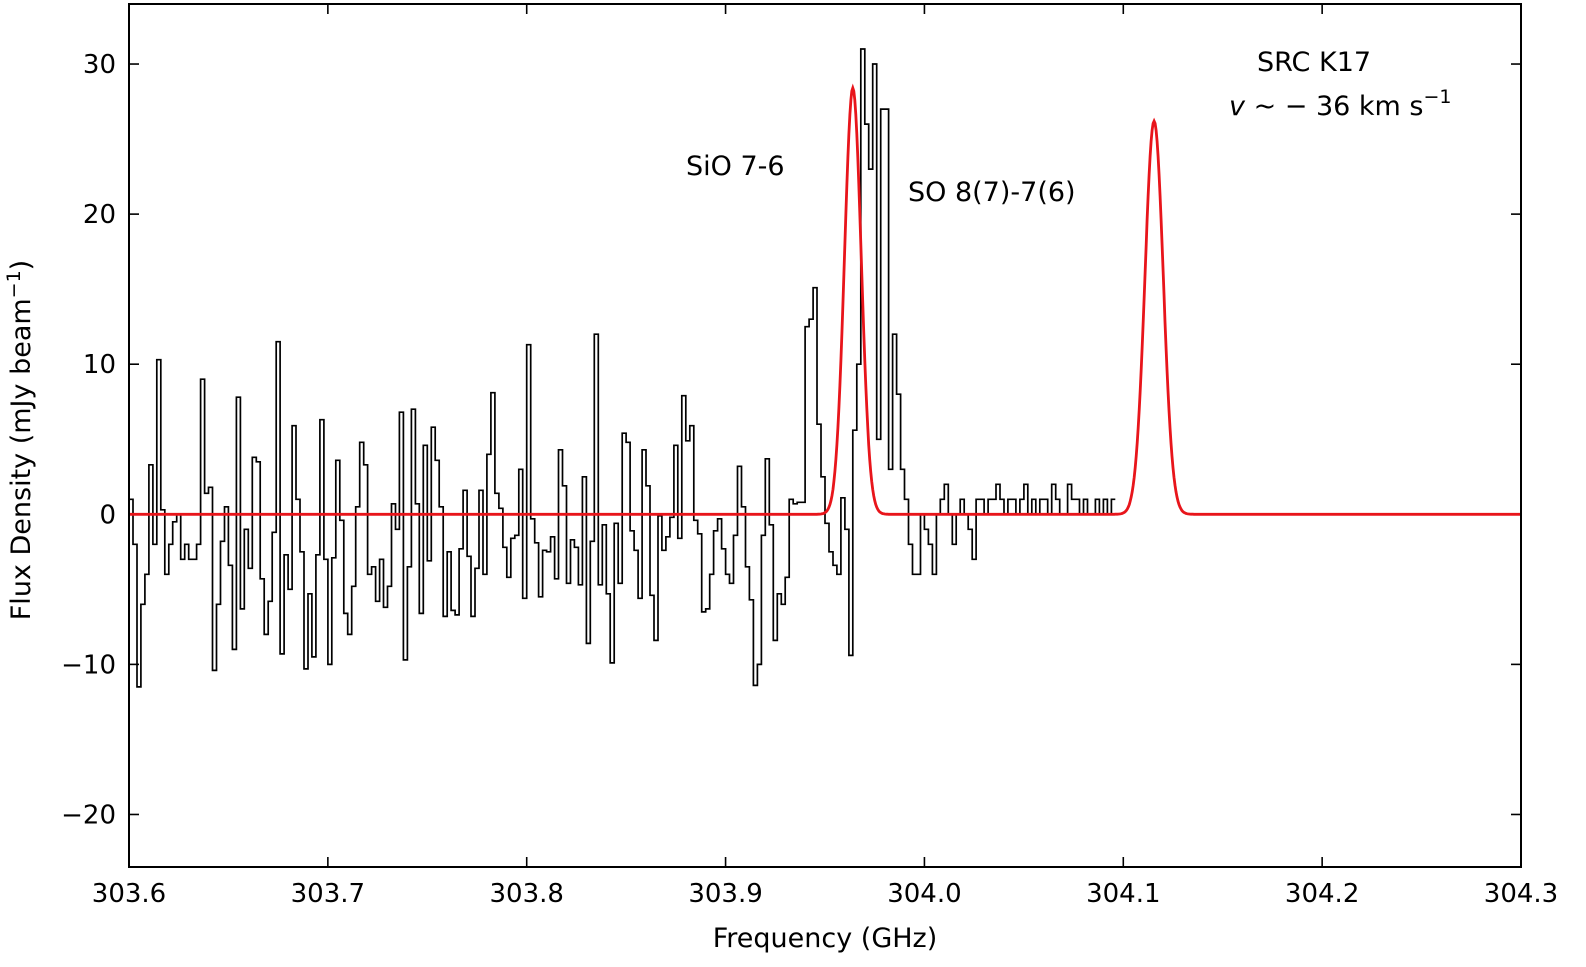  What do you see at coordinates (725, 894) in the screenshot?
I see `x-tick-label: 303.9` at bounding box center [725, 894].